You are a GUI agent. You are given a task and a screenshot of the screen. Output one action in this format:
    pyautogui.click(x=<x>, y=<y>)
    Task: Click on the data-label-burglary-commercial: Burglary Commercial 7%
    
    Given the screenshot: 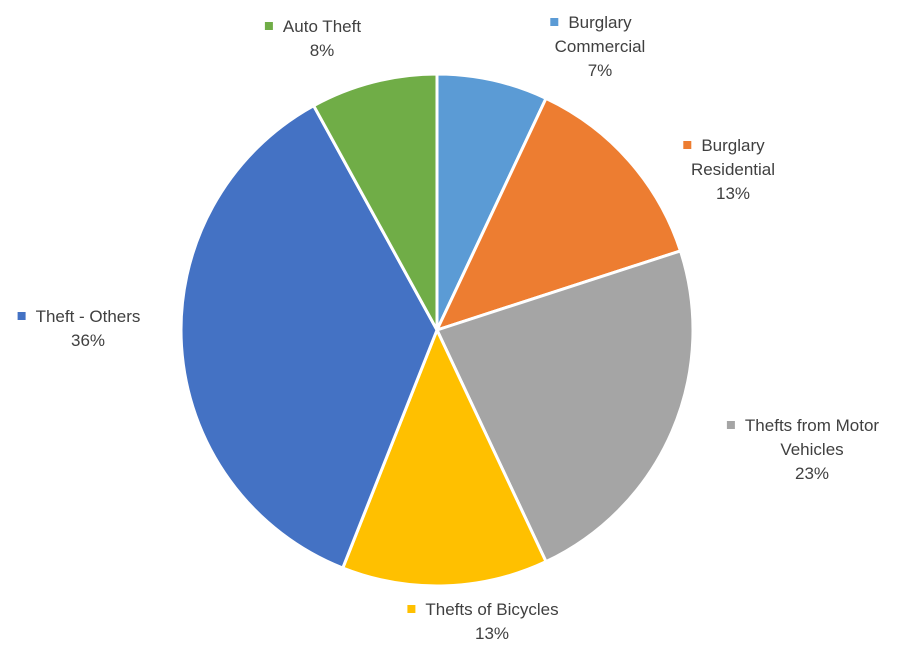 What is the action you would take?
    pyautogui.click(x=597, y=46)
    